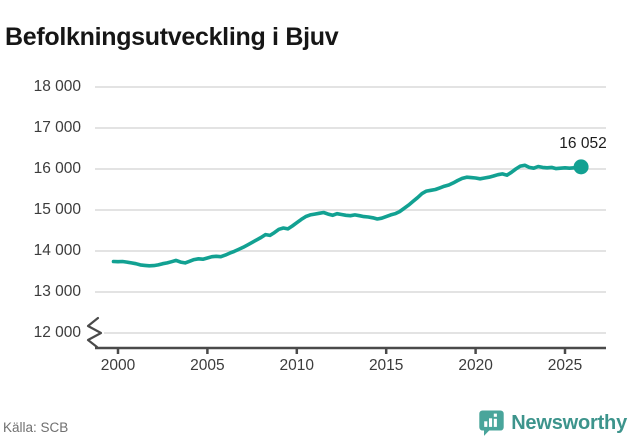  I want to click on brand-logo: Newsworthy, so click(552, 423).